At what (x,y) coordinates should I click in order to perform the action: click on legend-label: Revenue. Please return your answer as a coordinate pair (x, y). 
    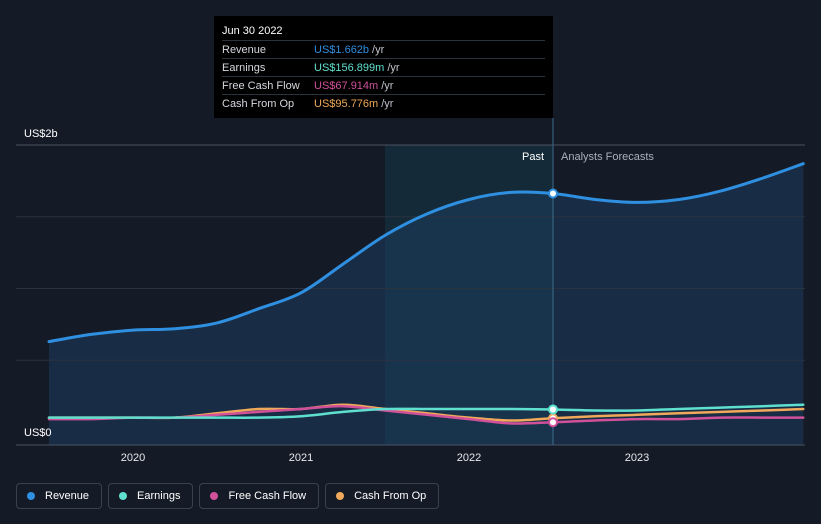
    Looking at the image, I should click on (67, 496).